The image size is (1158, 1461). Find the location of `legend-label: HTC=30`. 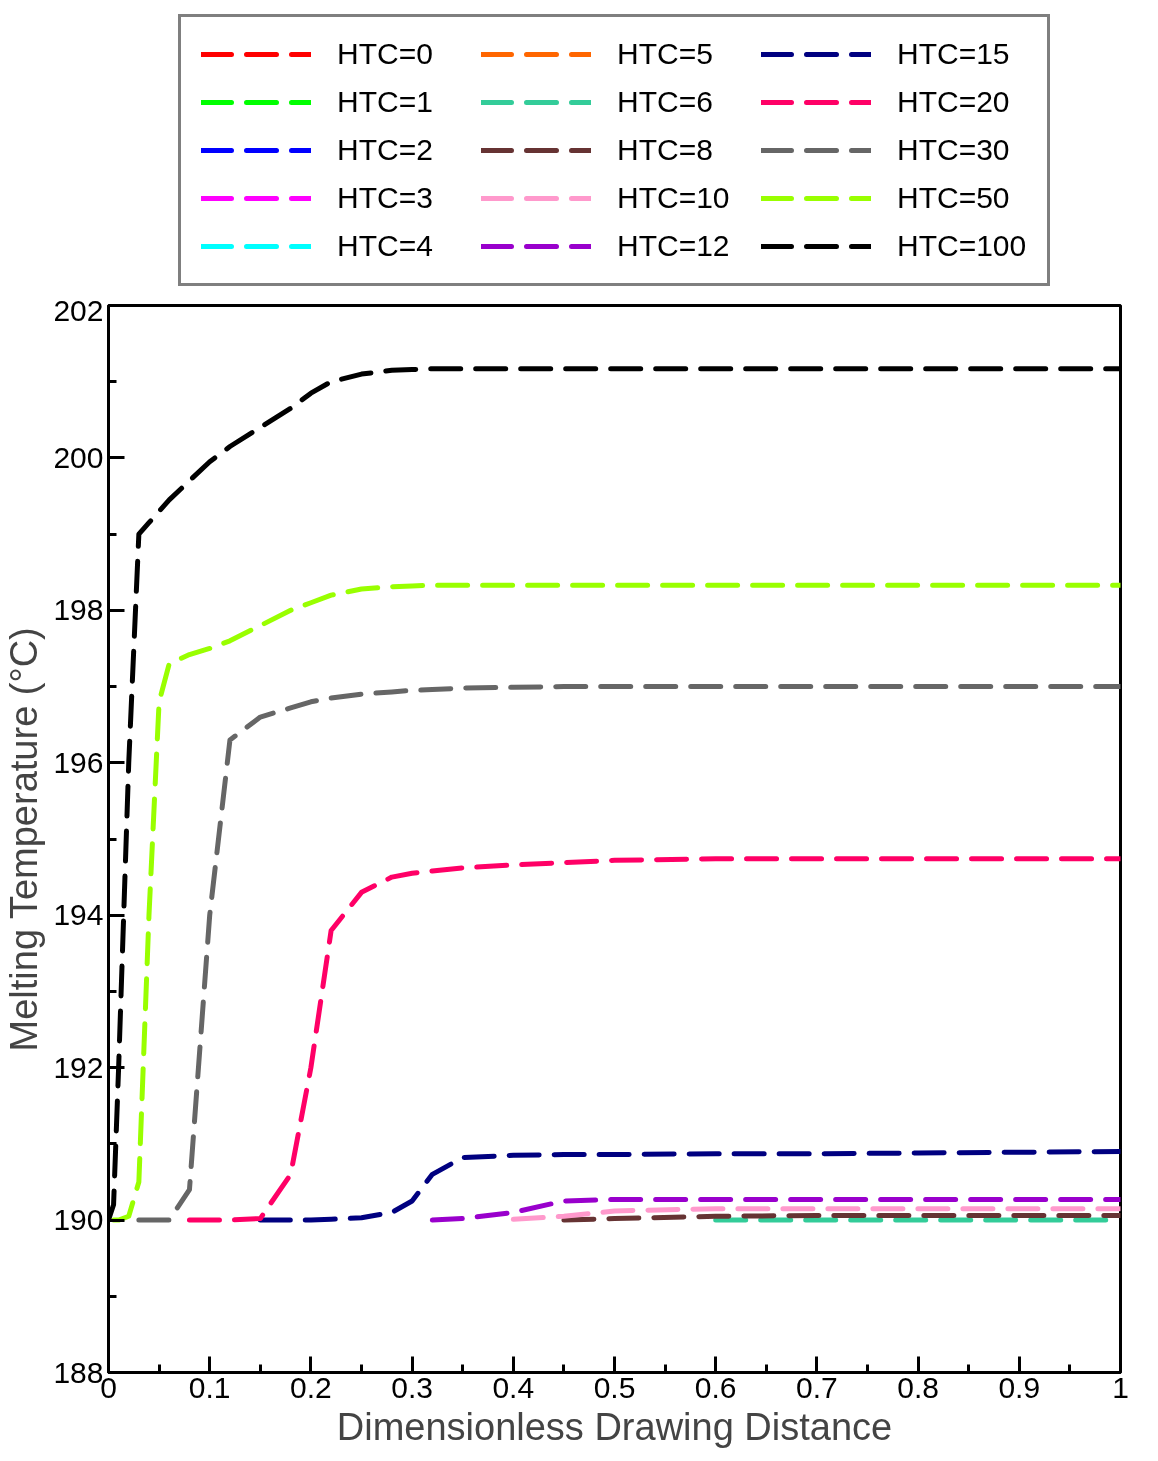

legend-label: HTC=30 is located at coordinates (954, 150).